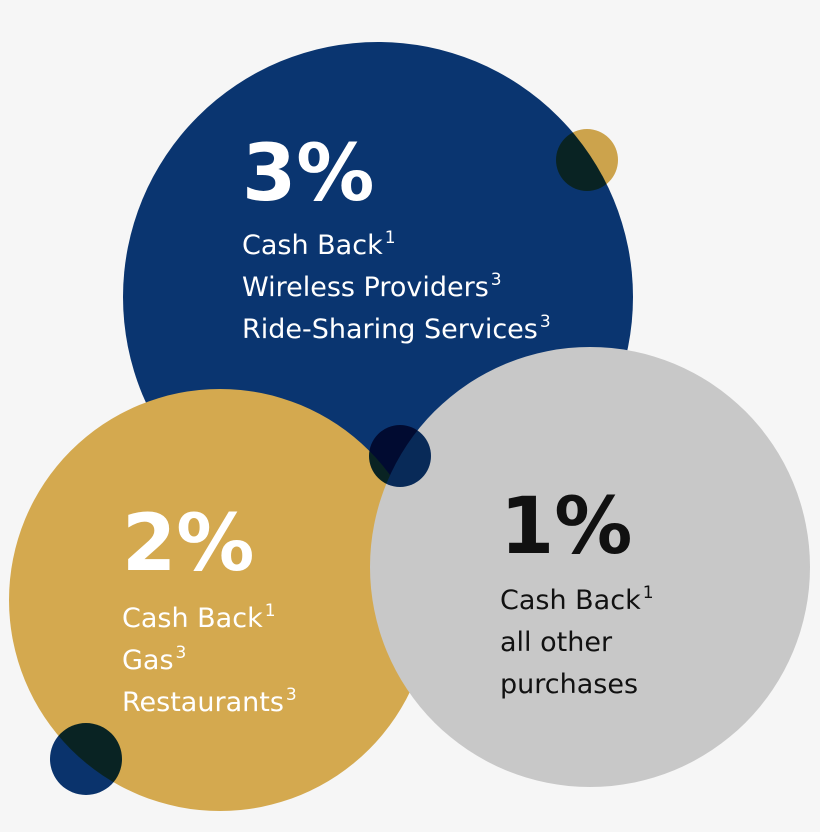 The image size is (820, 832). Describe the element at coordinates (587, 160) in the screenshot. I see `gold-dot` at that location.